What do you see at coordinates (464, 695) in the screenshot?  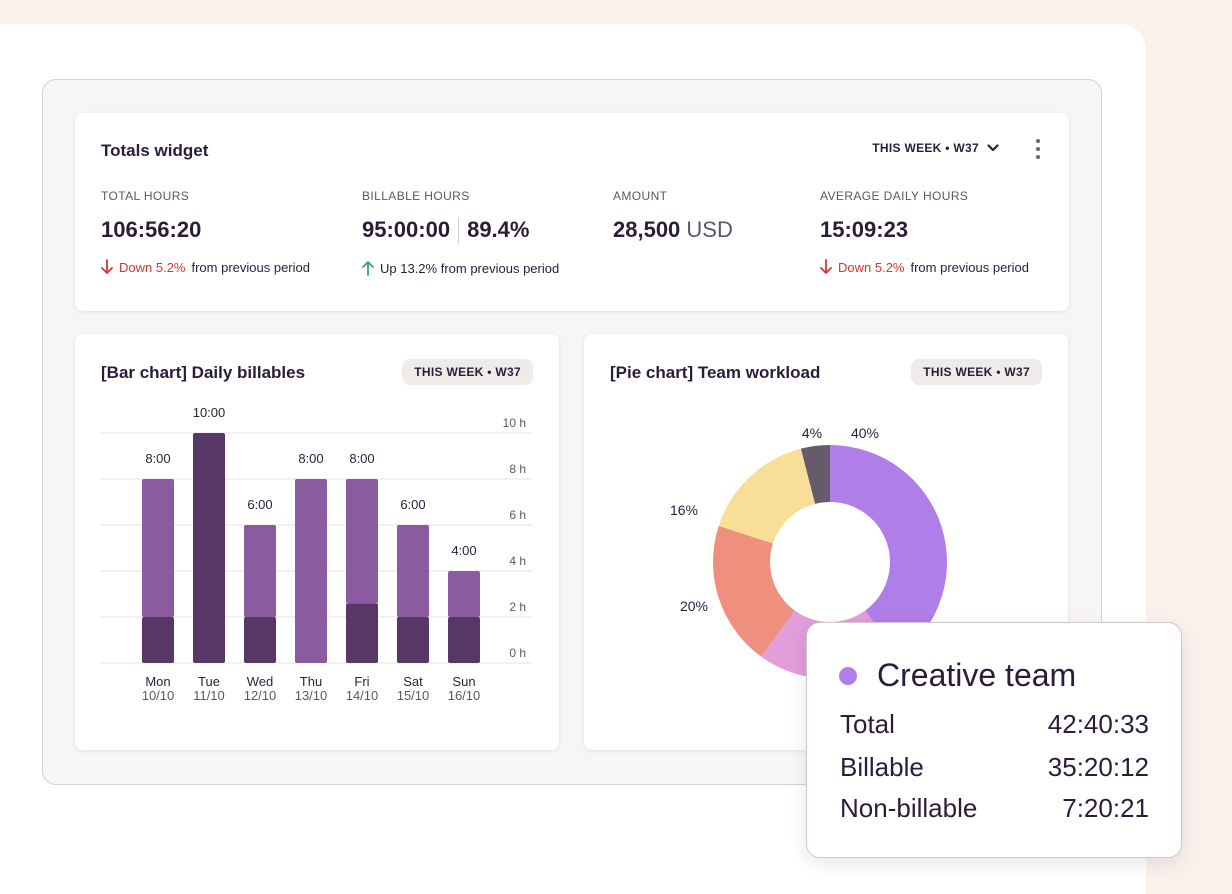 I see `x-date-label: 16/10` at bounding box center [464, 695].